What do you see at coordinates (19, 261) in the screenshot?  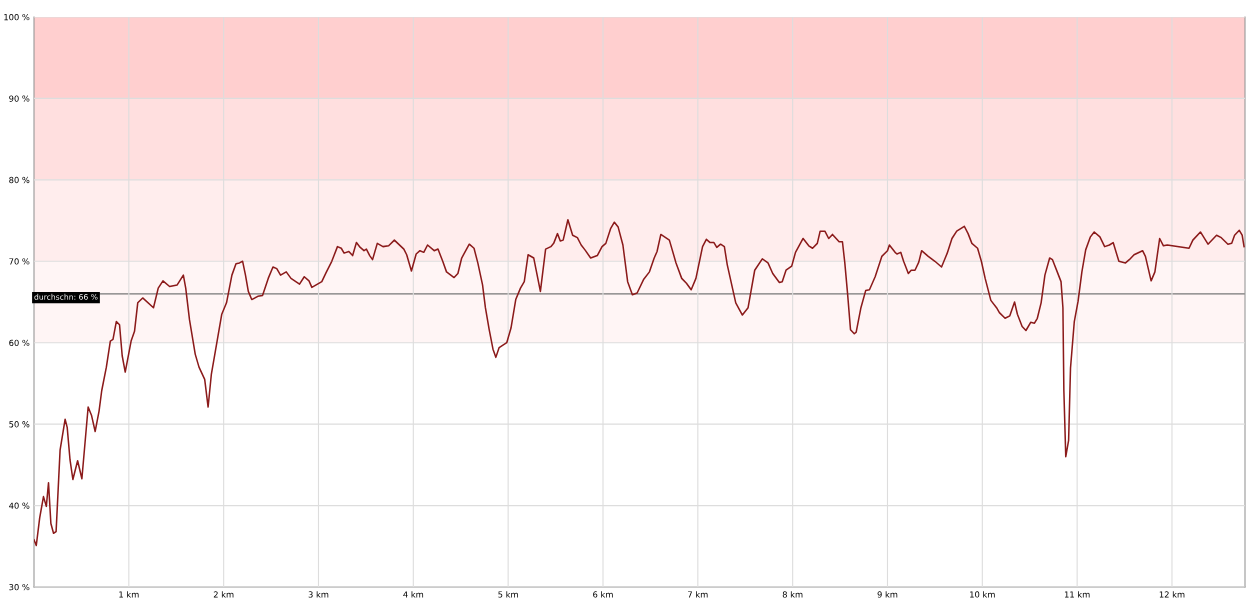 I see `y-tick-label: 70 %` at bounding box center [19, 261].